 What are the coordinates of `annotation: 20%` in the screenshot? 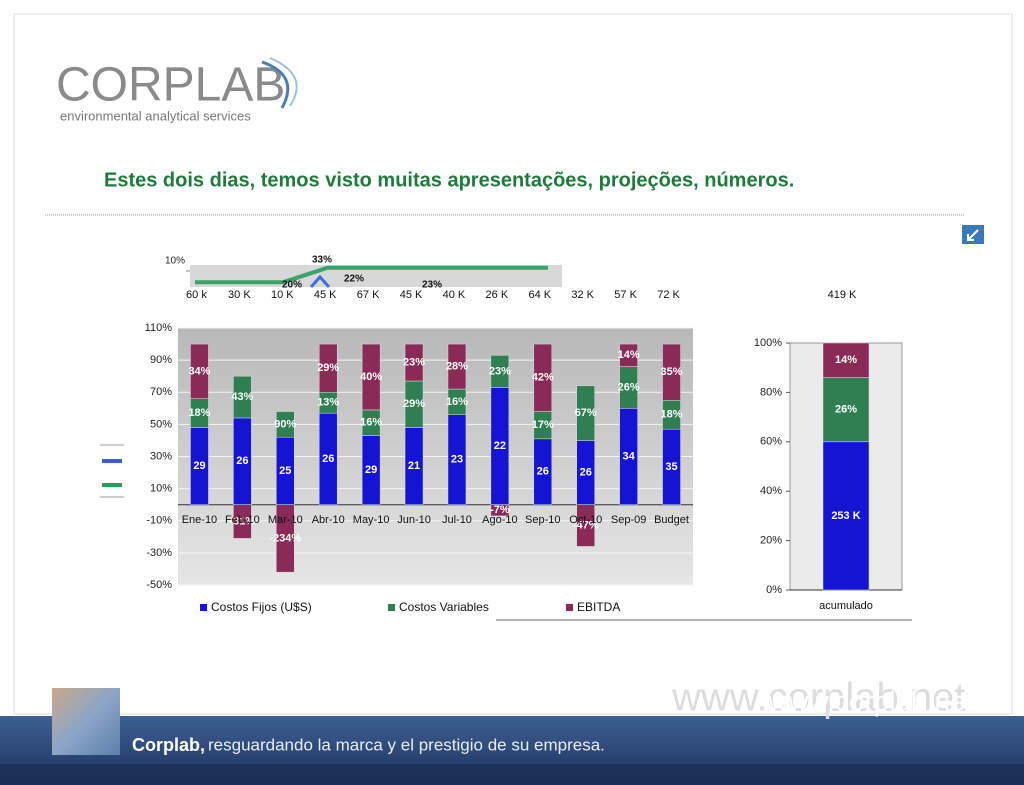 It's located at (292, 285).